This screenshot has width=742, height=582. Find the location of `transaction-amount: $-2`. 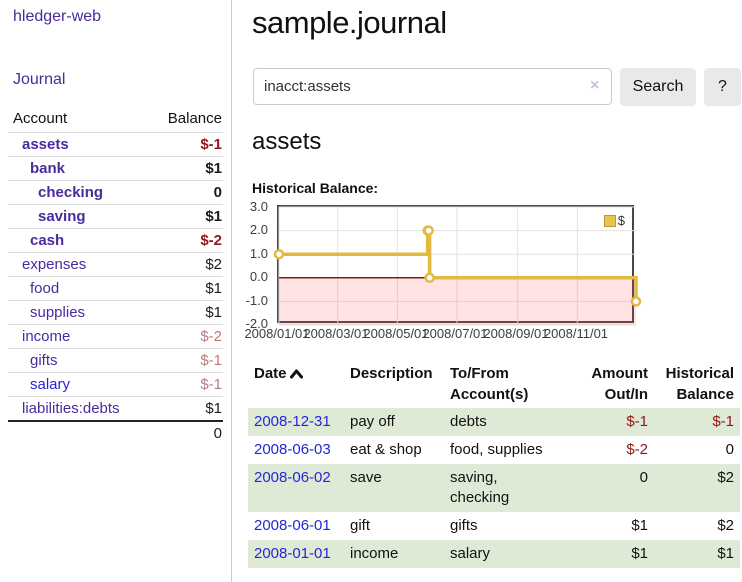

transaction-amount: $-2 is located at coordinates (637, 449).